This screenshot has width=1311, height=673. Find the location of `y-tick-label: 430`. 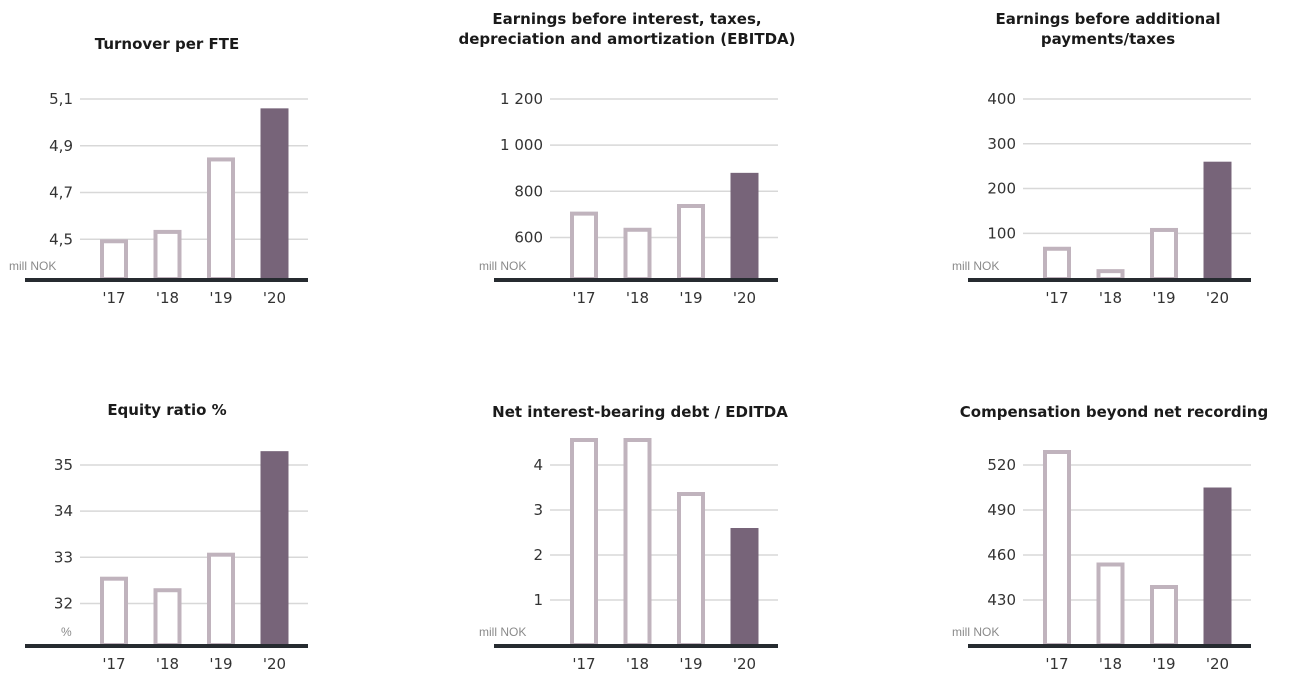

y-tick-label: 430 is located at coordinates (1001, 600).